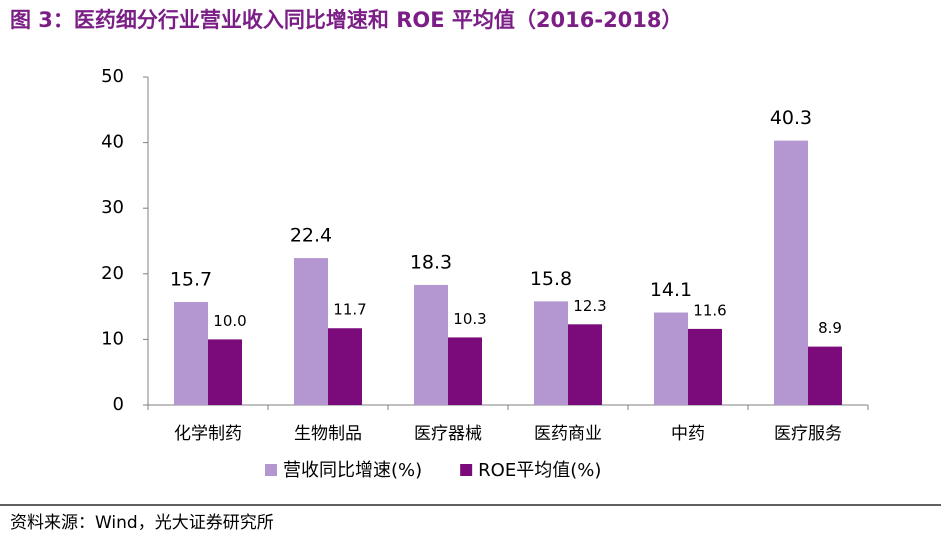 The width and height of the screenshot is (941, 541). What do you see at coordinates (112, 338) in the screenshot?
I see `y-tick-label: 10` at bounding box center [112, 338].